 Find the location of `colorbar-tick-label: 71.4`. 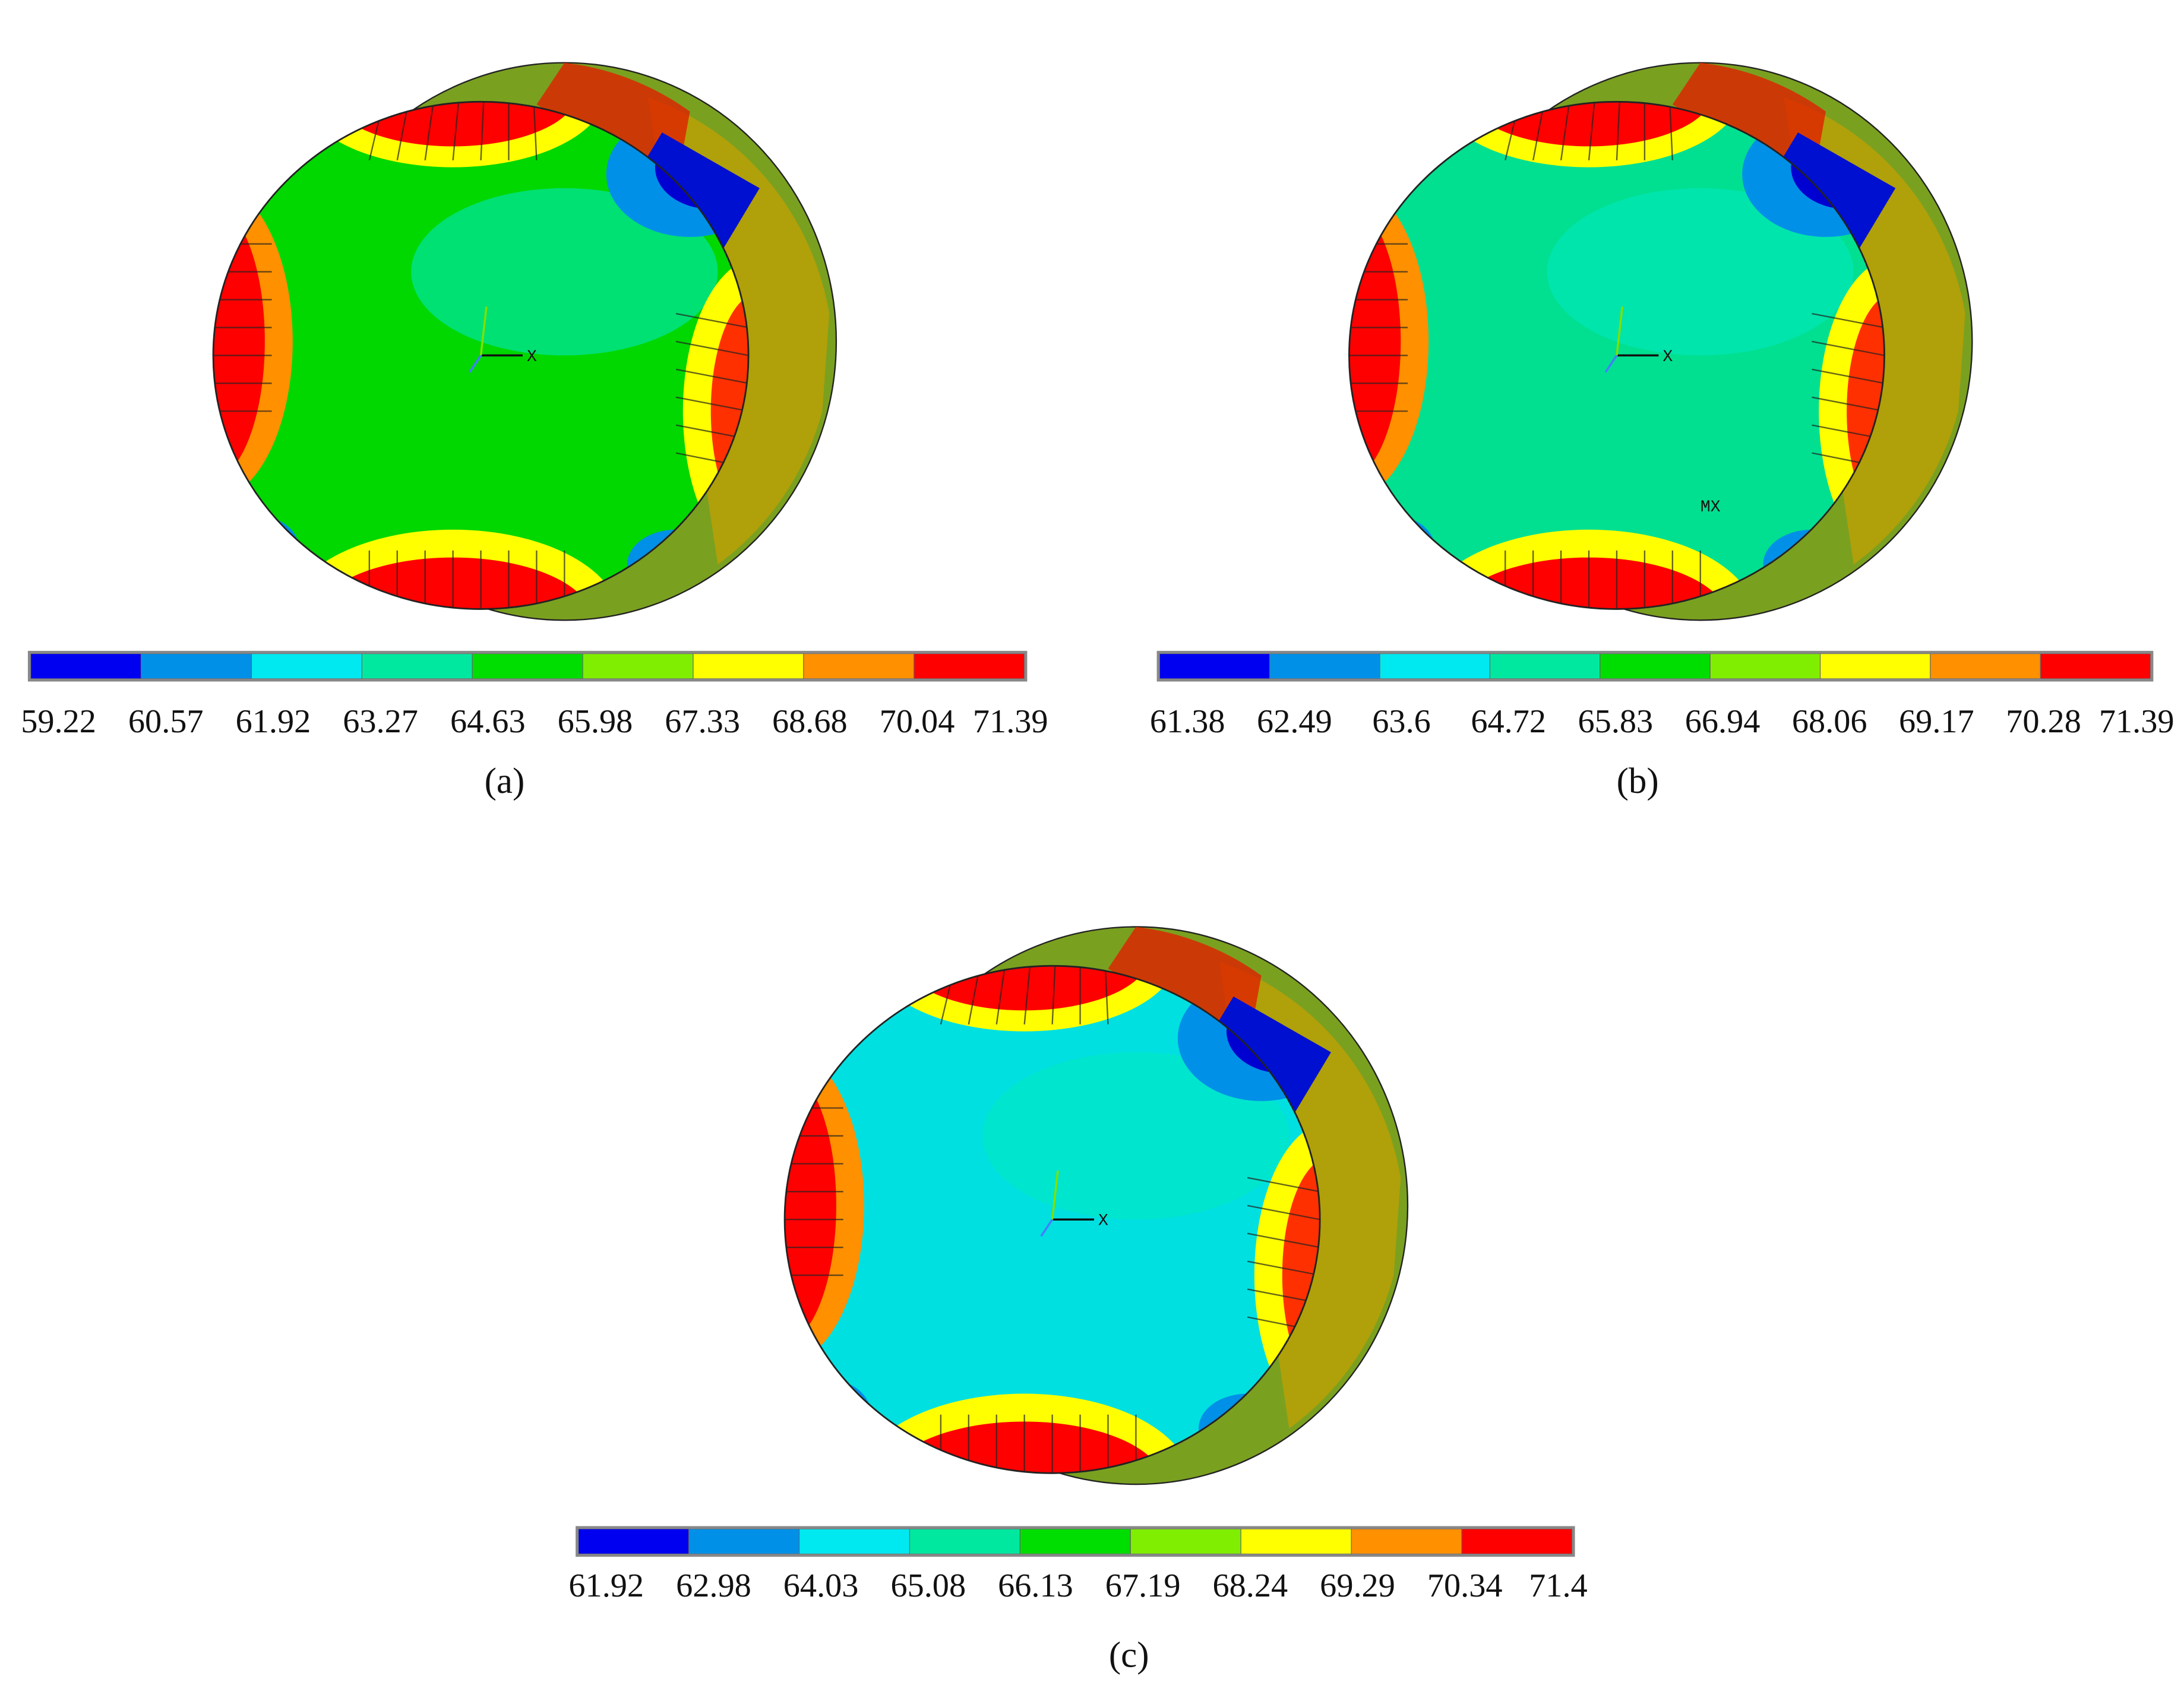

colorbar-tick-label: 71.4 is located at coordinates (1558, 1585).